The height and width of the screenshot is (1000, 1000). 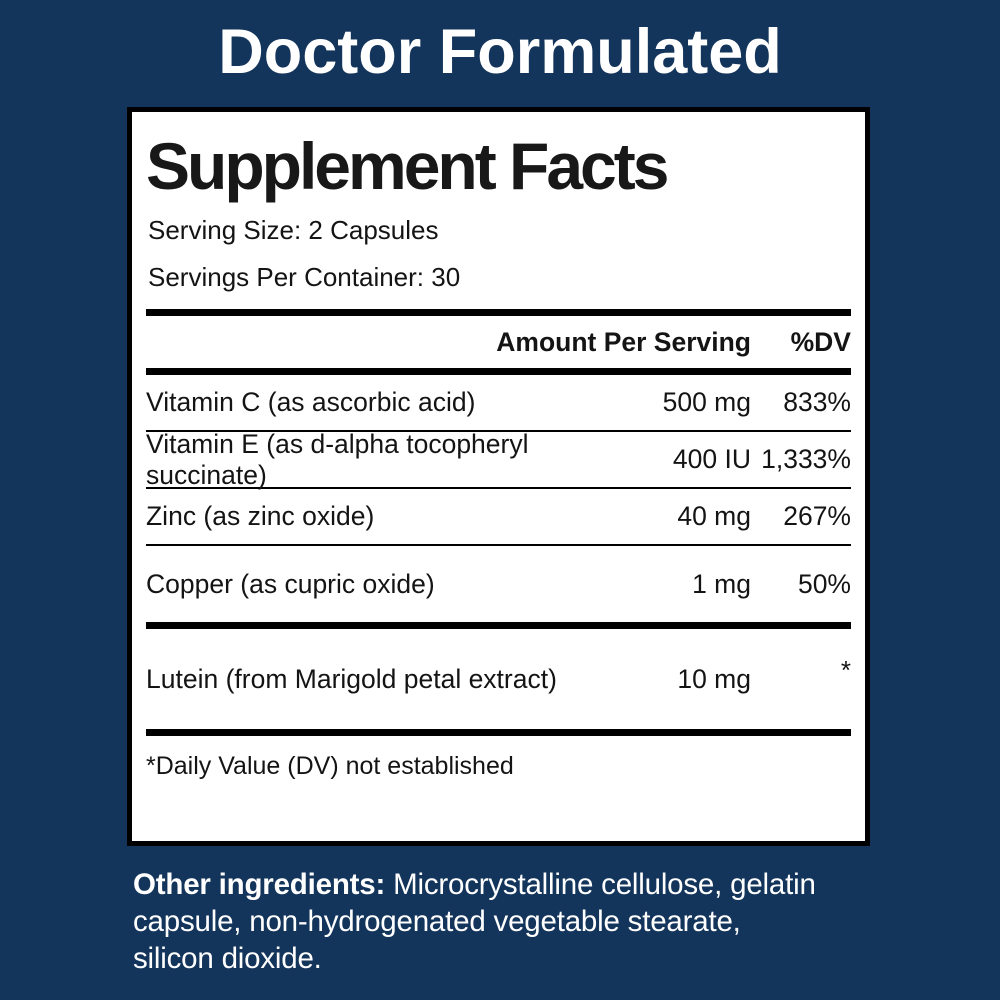 What do you see at coordinates (260, 516) in the screenshot?
I see `ingredient-name: Zinc (as zinc oxide)` at bounding box center [260, 516].